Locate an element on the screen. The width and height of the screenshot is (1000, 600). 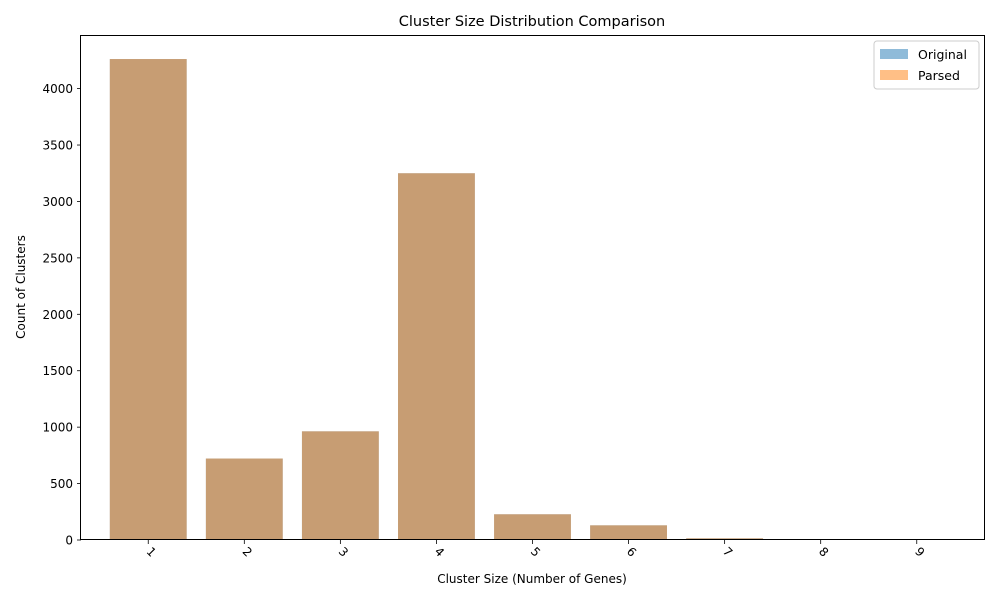
x-tick-label: 5 is located at coordinates (535, 551).